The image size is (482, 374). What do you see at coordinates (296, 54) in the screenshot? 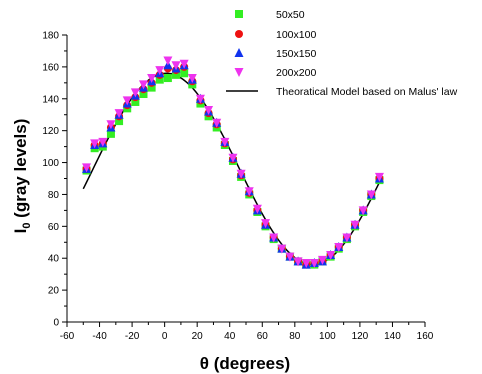
I see `legend-label-150x150: 150x150` at bounding box center [296, 54].